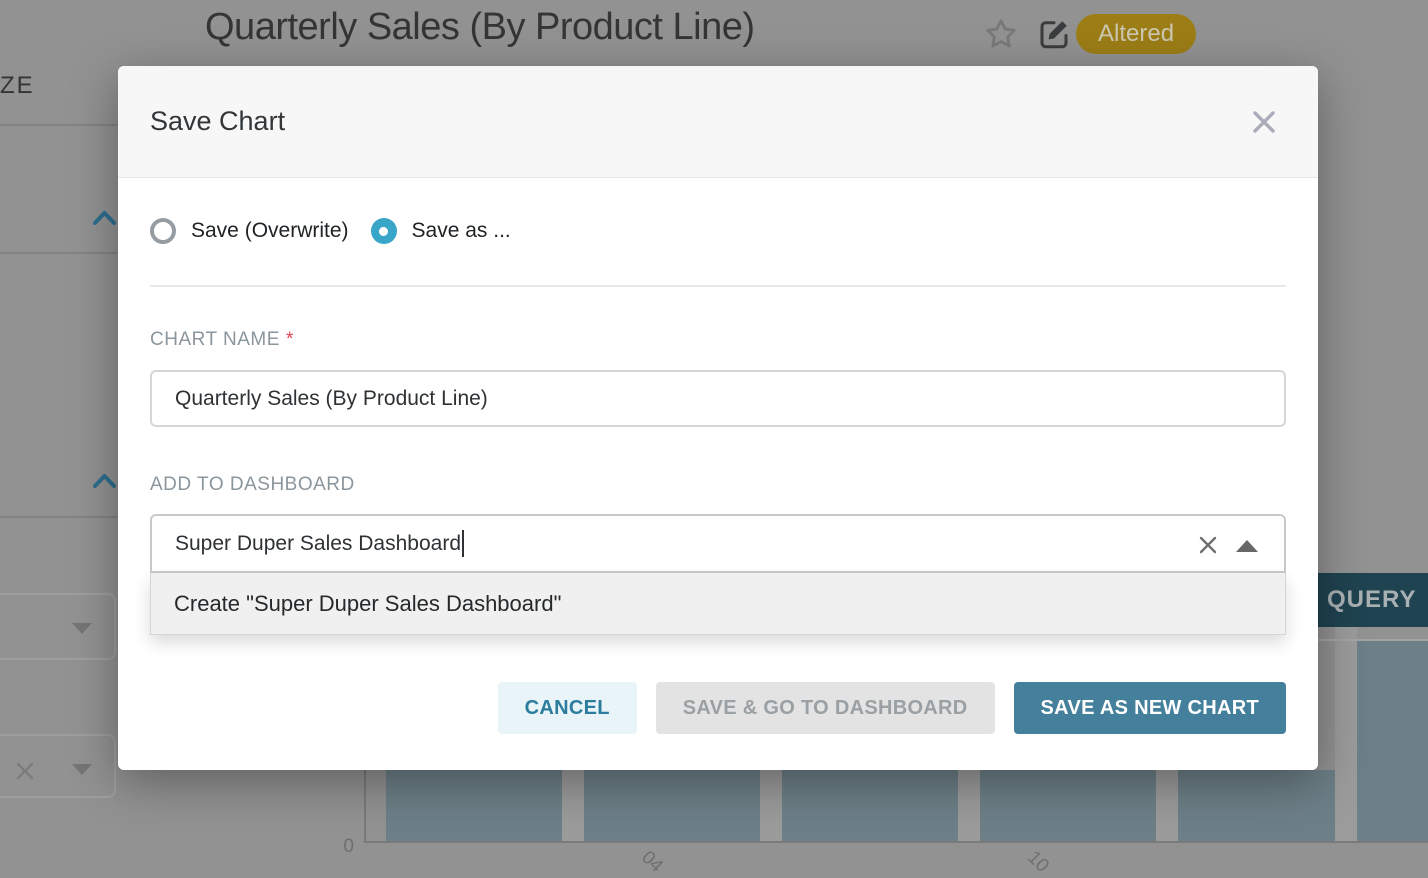 The height and width of the screenshot is (878, 1428). What do you see at coordinates (1247, 546) in the screenshot?
I see `chevron-up-icon` at bounding box center [1247, 546].